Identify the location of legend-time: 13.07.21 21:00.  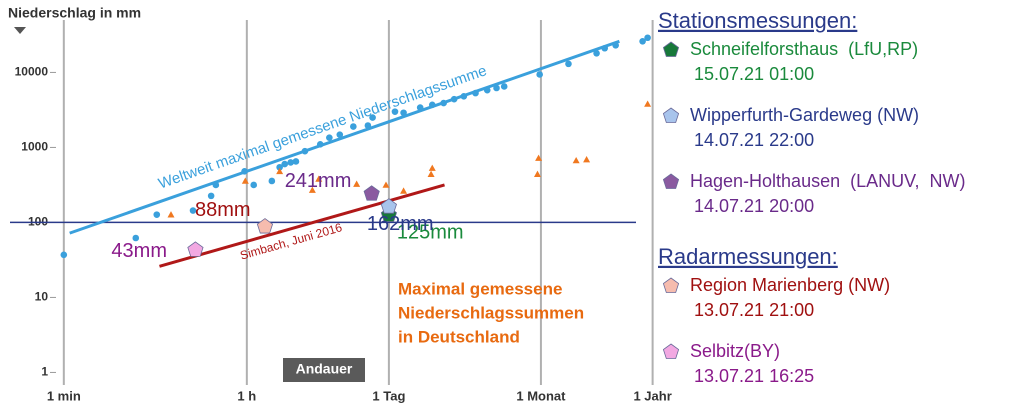
(754, 310).